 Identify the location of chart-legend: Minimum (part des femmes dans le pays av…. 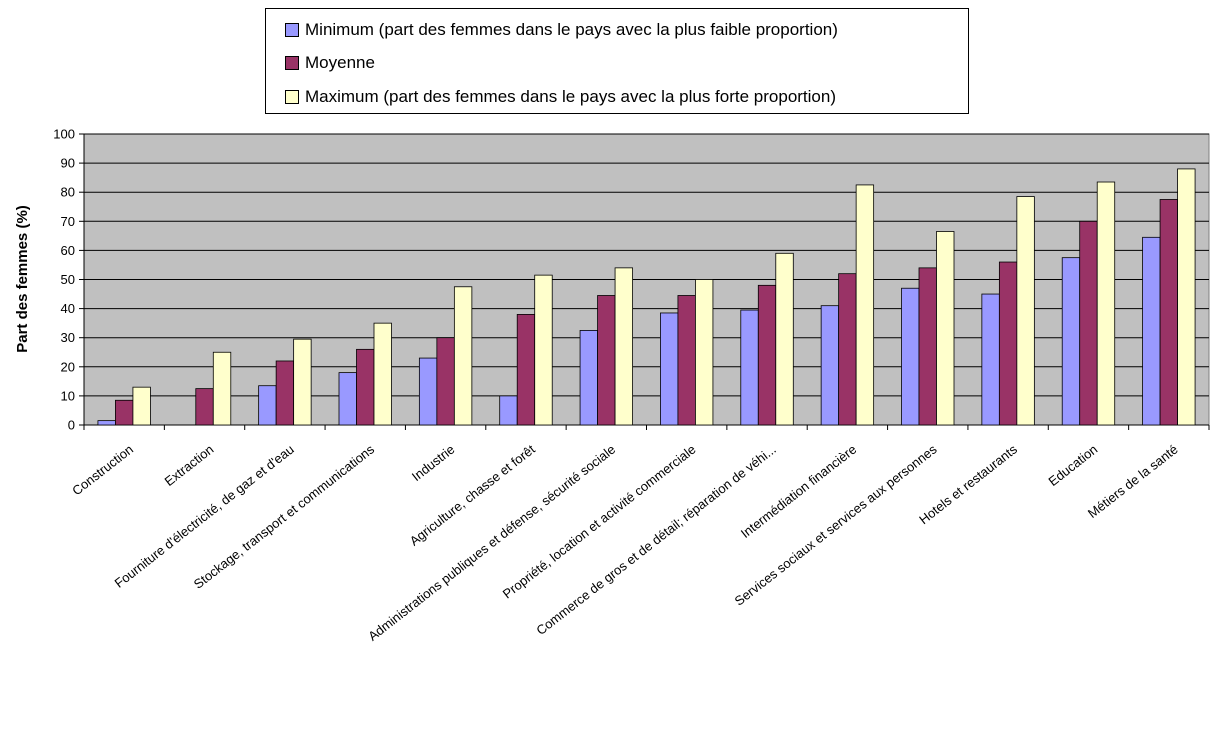
(617, 61).